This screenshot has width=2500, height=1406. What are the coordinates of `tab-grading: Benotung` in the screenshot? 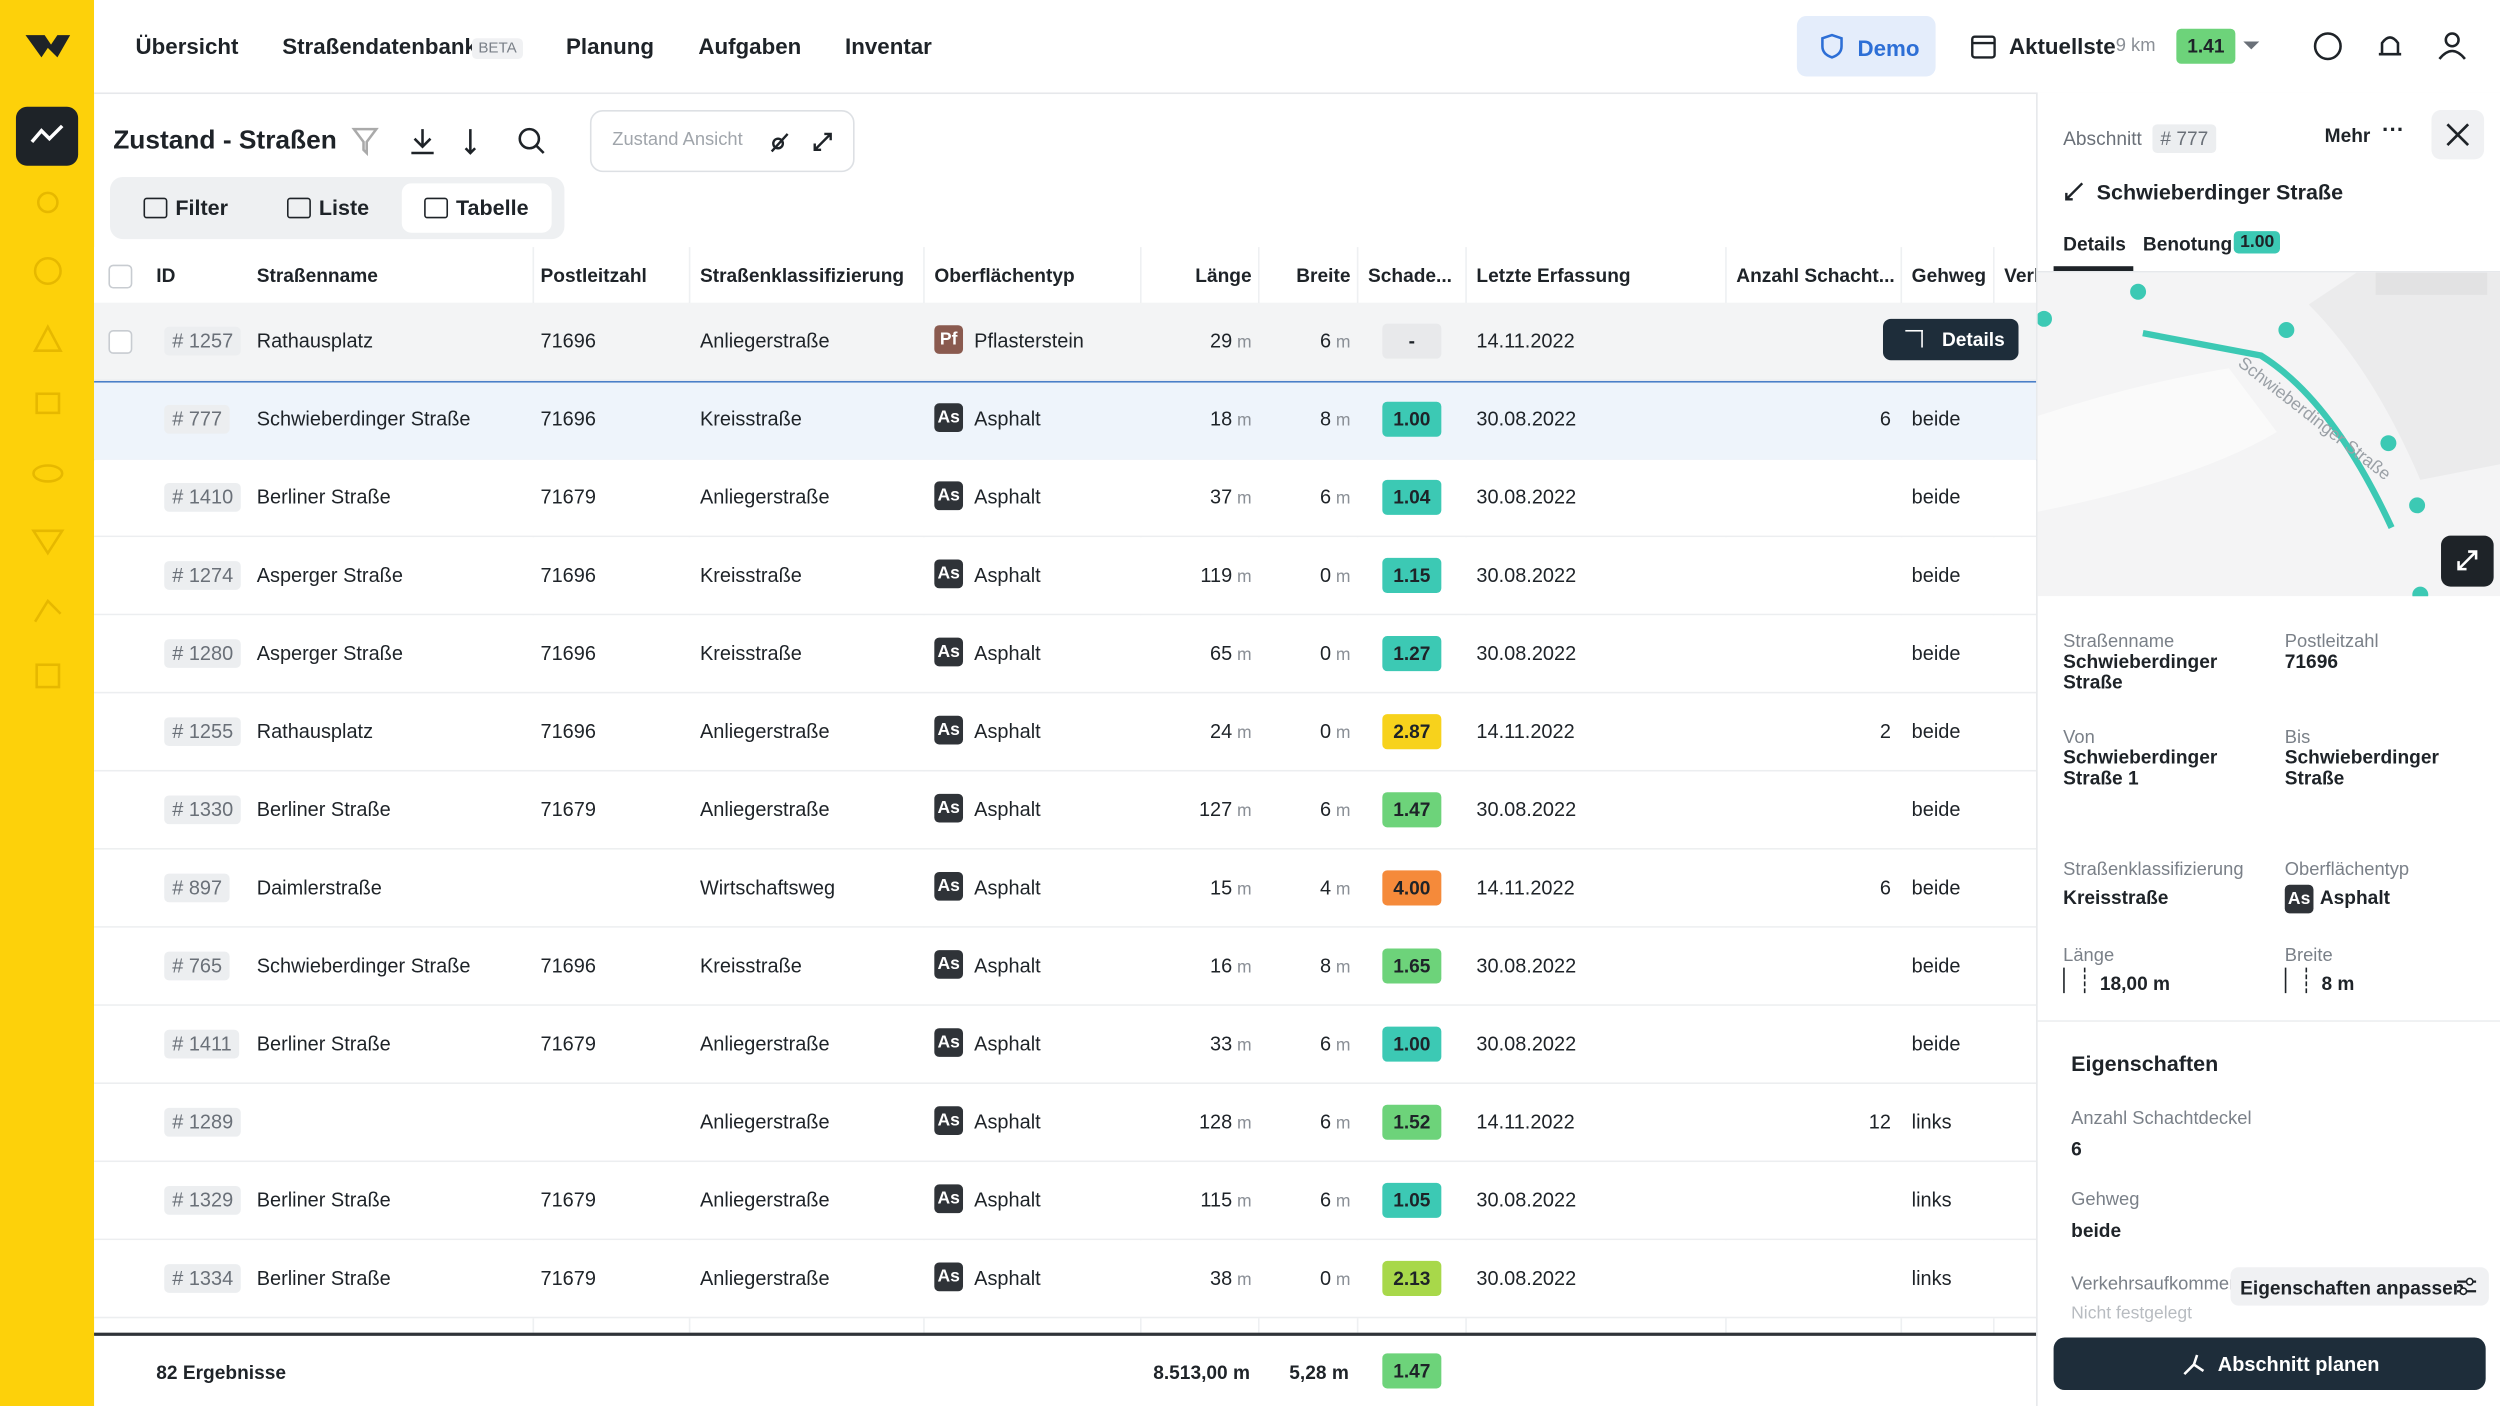 It's located at (2187, 244).